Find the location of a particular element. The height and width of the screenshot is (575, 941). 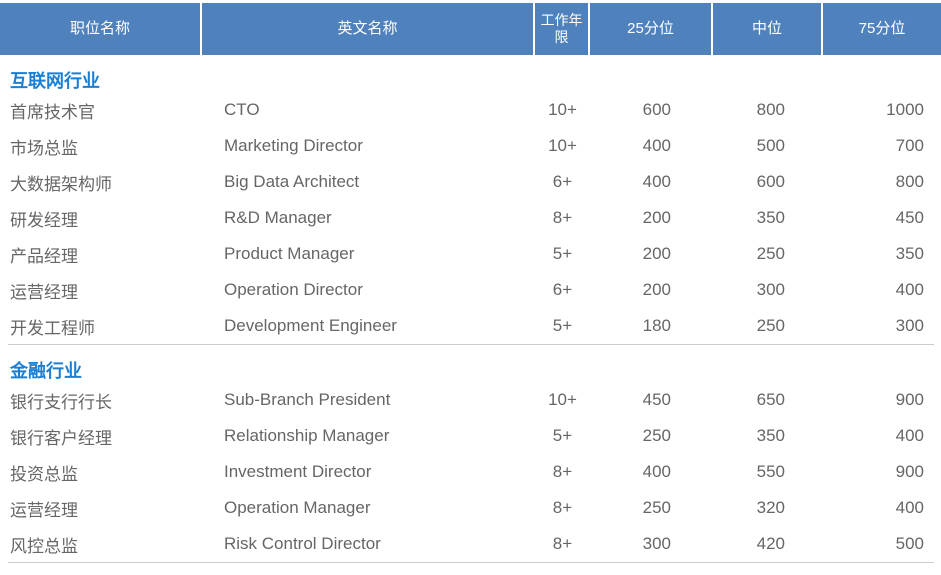

position-en-cell: Development Engineer is located at coordinates (310, 325).